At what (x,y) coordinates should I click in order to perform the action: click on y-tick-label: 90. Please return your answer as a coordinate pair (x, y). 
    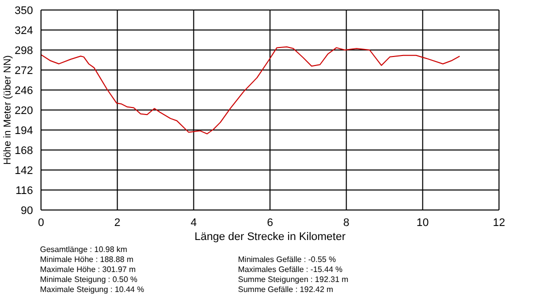
    Looking at the image, I should click on (26, 210).